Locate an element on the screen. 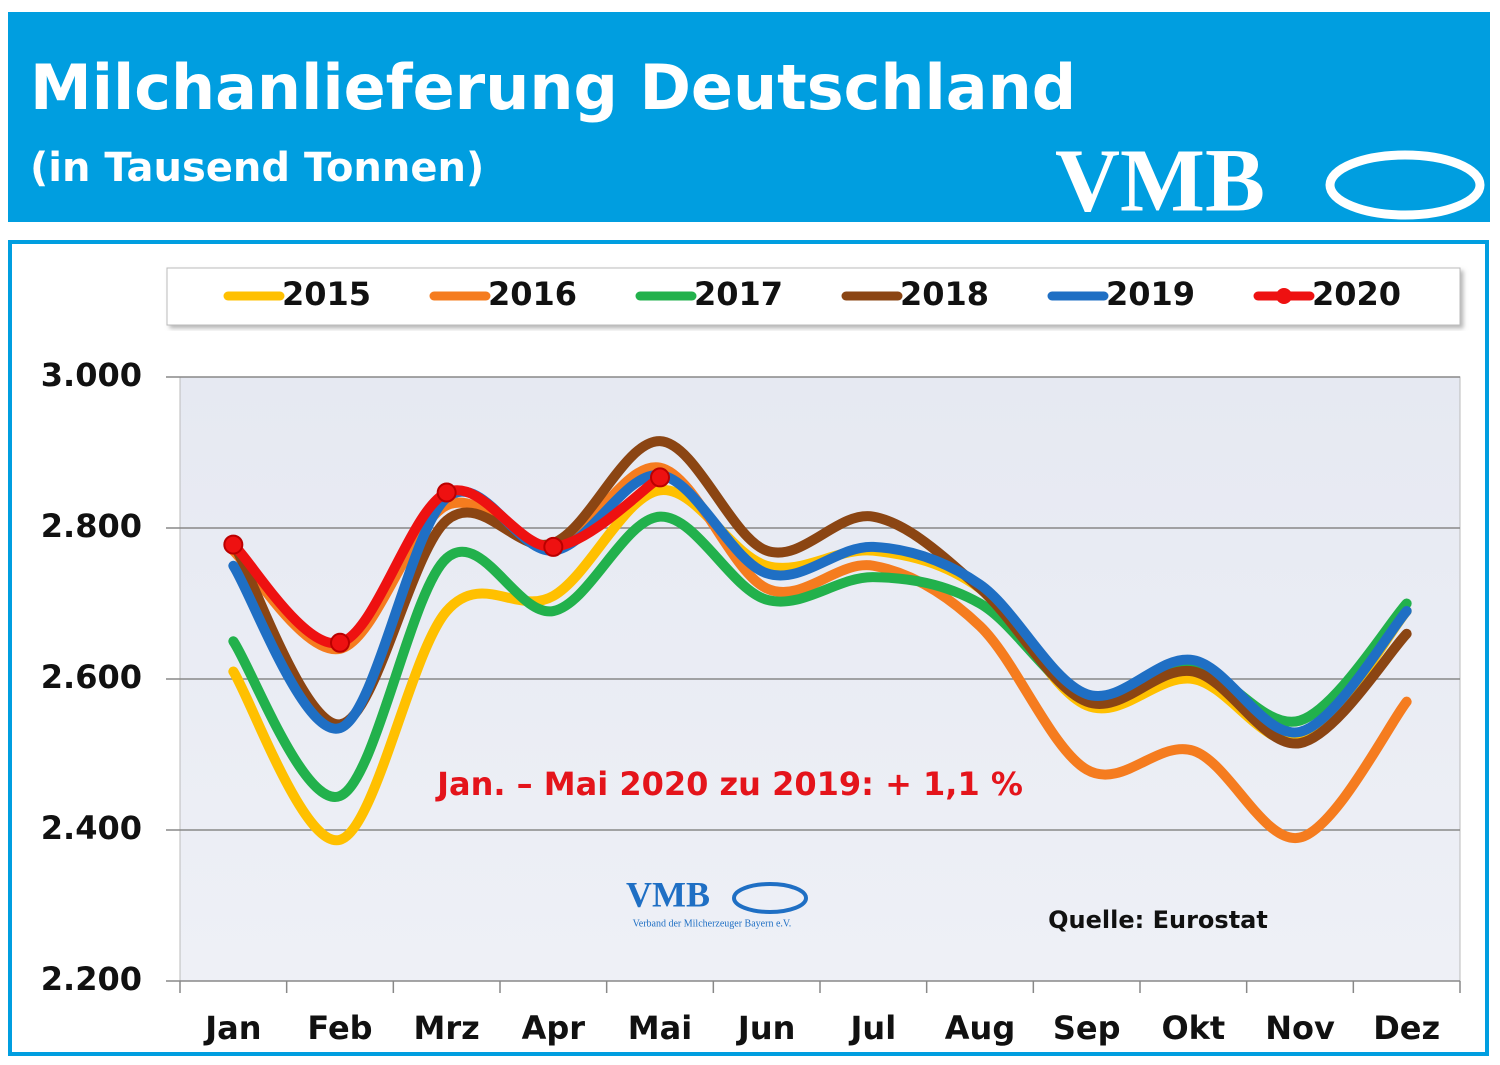  watermark-logo: VMB is located at coordinates (668, 894).